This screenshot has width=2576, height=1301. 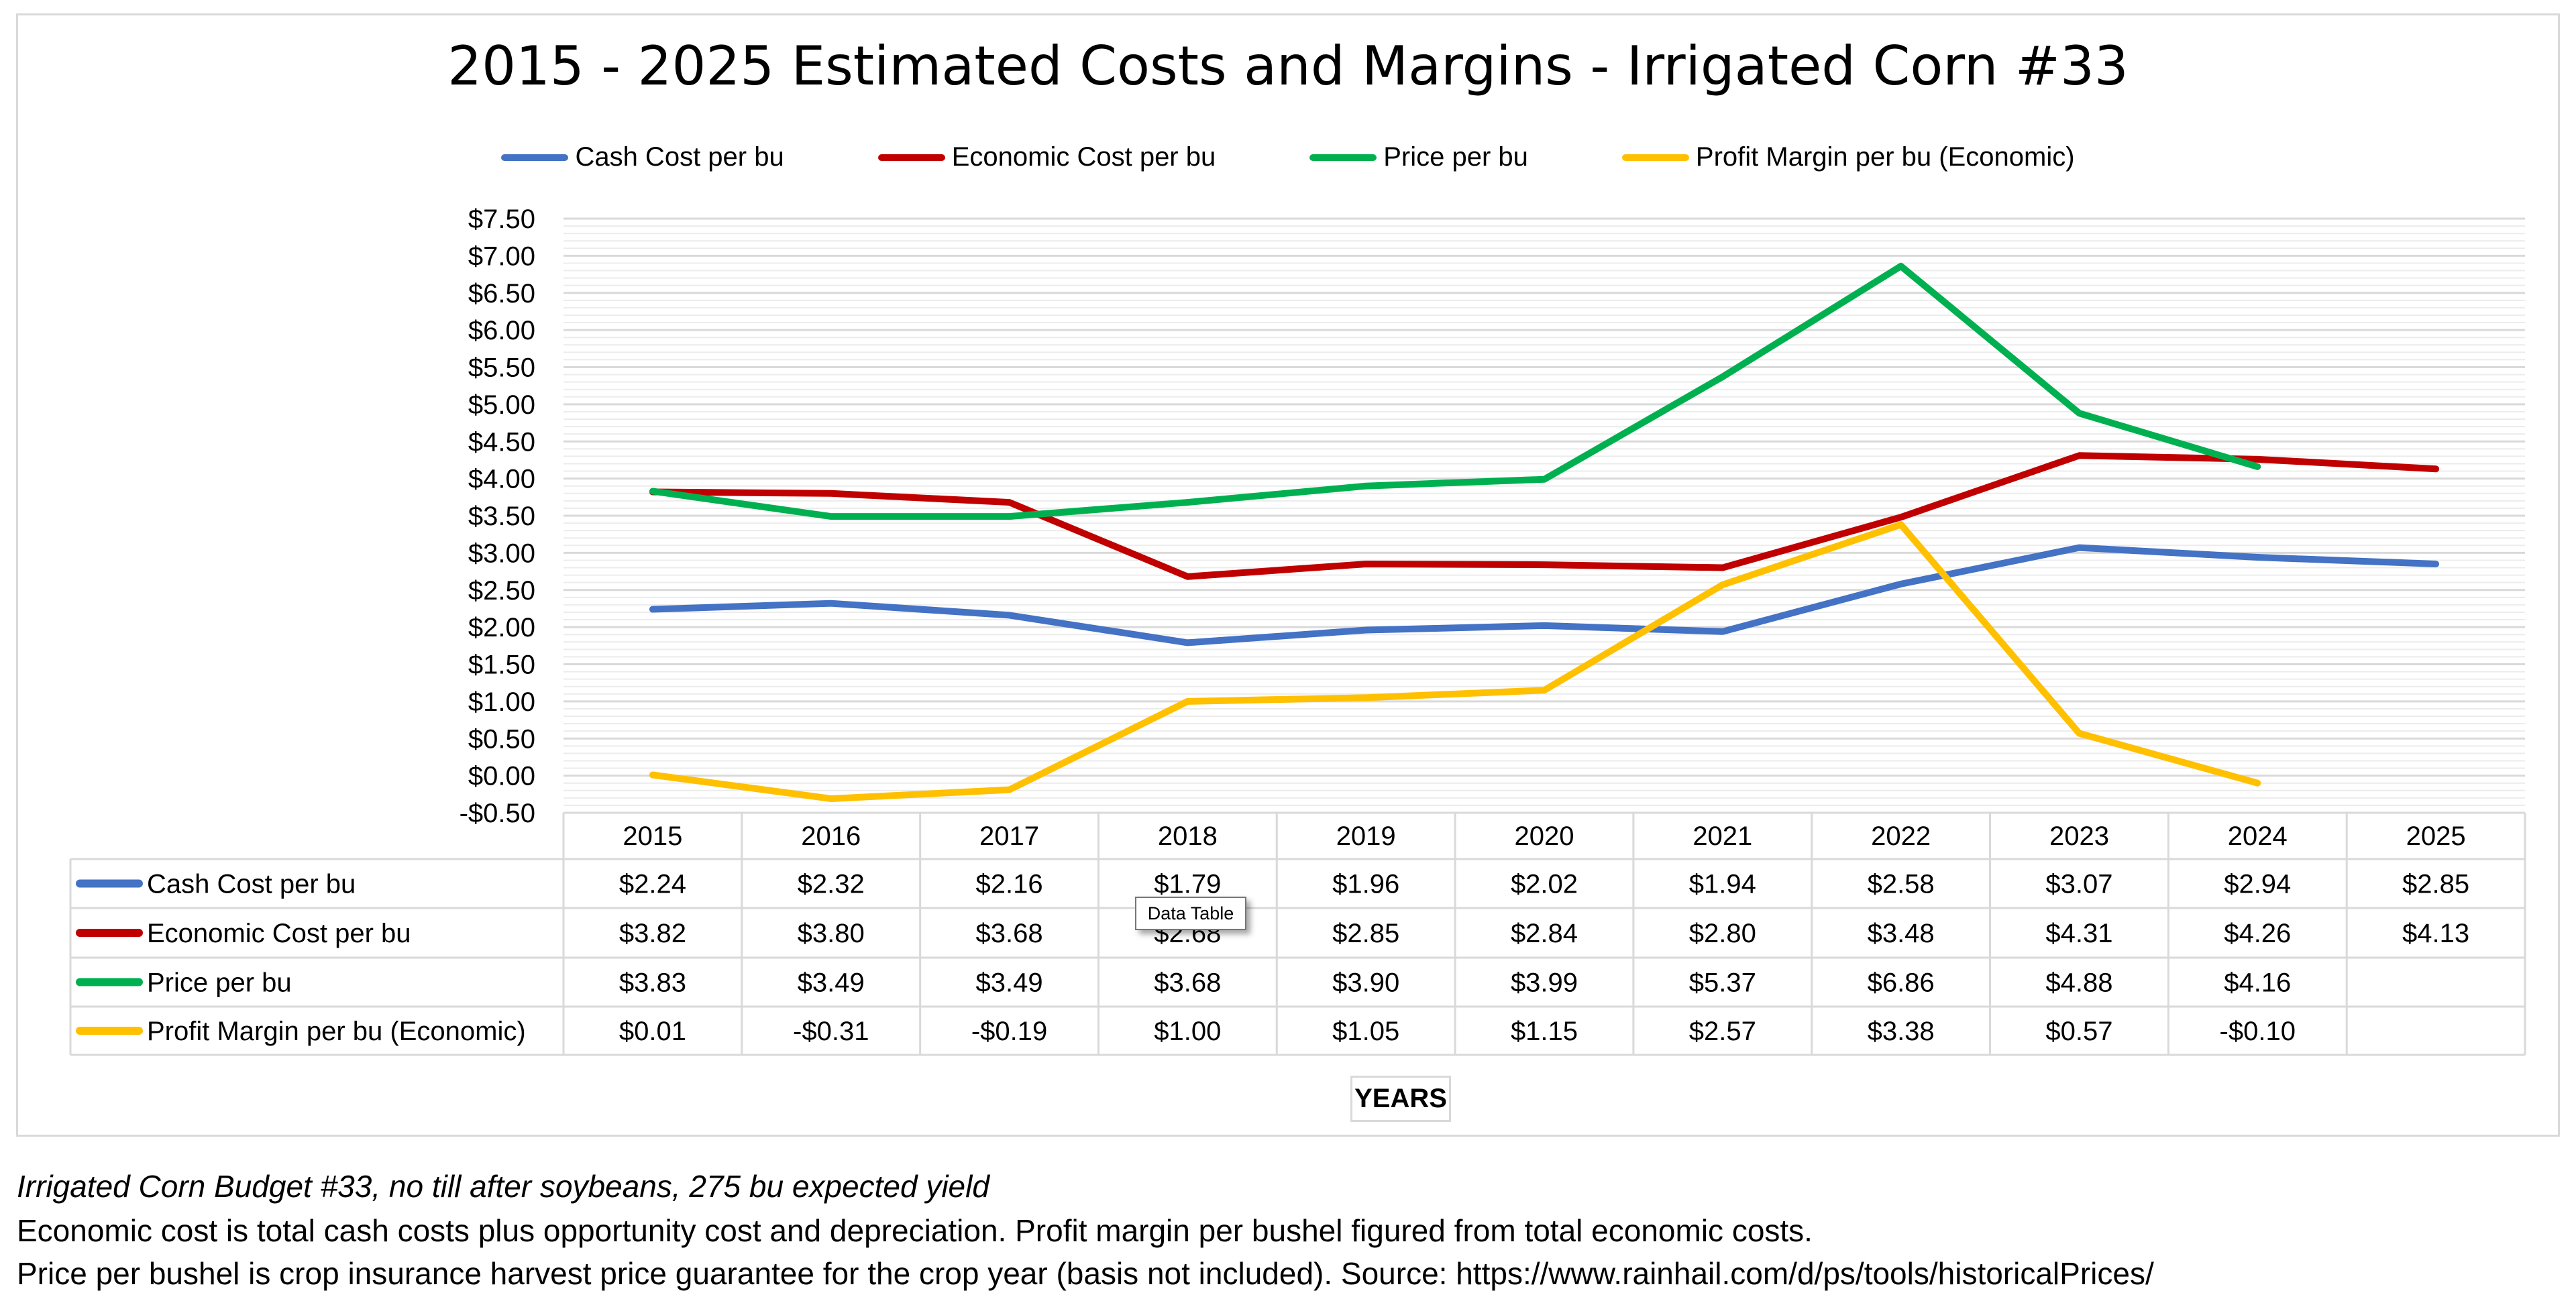 What do you see at coordinates (501, 665) in the screenshot?
I see `y-tick-label: $1.50` at bounding box center [501, 665].